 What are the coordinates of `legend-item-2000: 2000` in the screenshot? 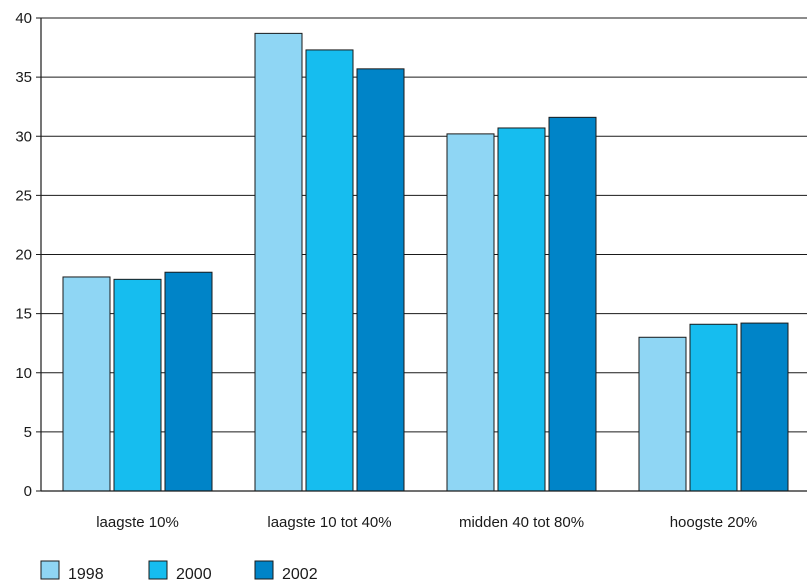 It's located at (180, 571).